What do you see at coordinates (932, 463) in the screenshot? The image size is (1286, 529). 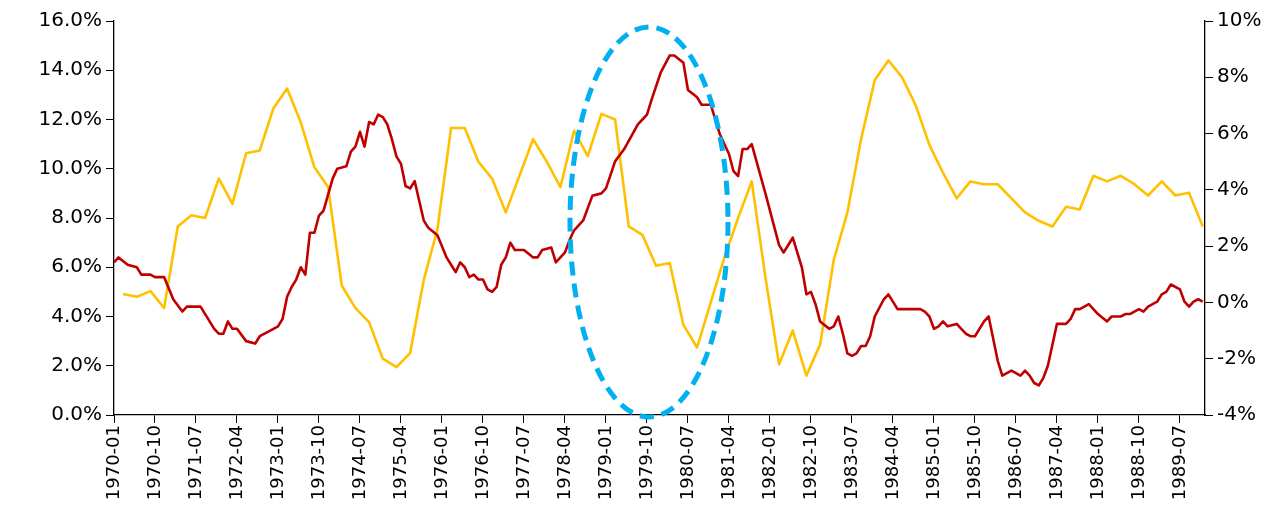 I see `x-tick-label: 1985-01` at bounding box center [932, 463].